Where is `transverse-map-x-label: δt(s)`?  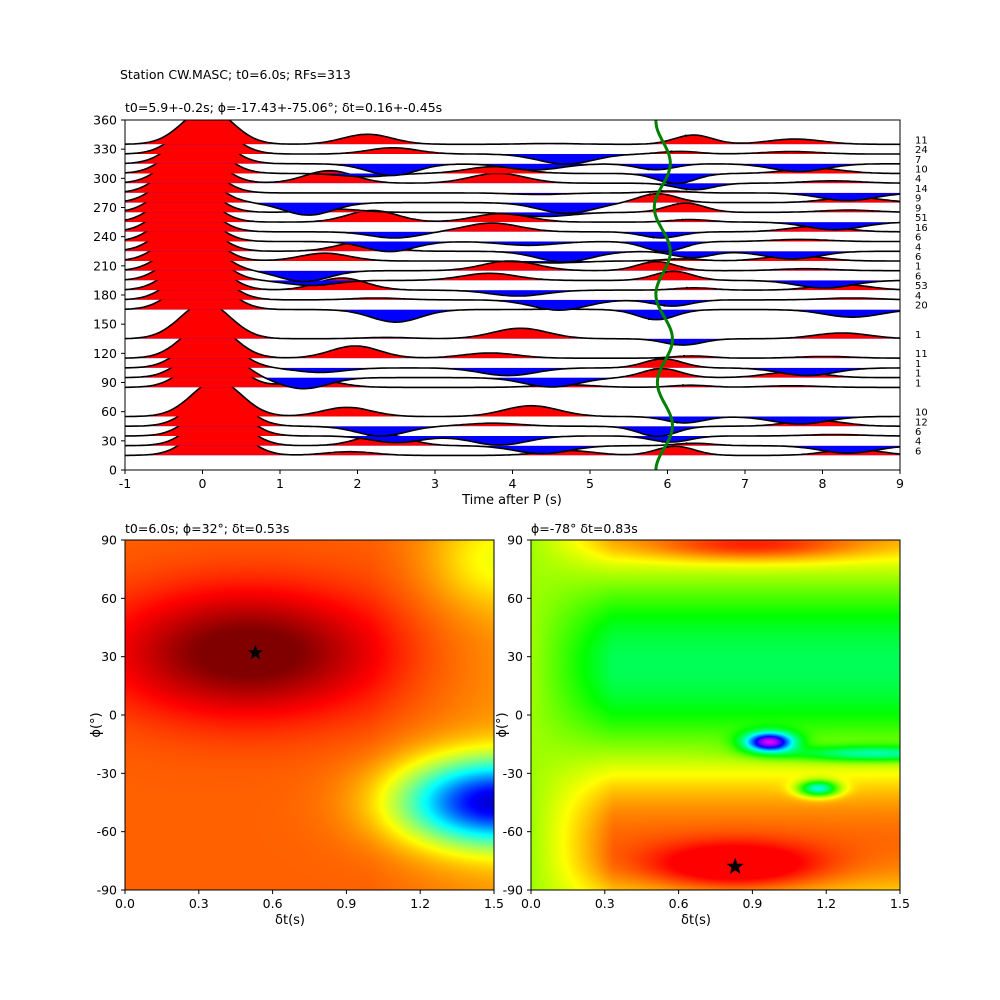 transverse-map-x-label: δt(s) is located at coordinates (696, 920).